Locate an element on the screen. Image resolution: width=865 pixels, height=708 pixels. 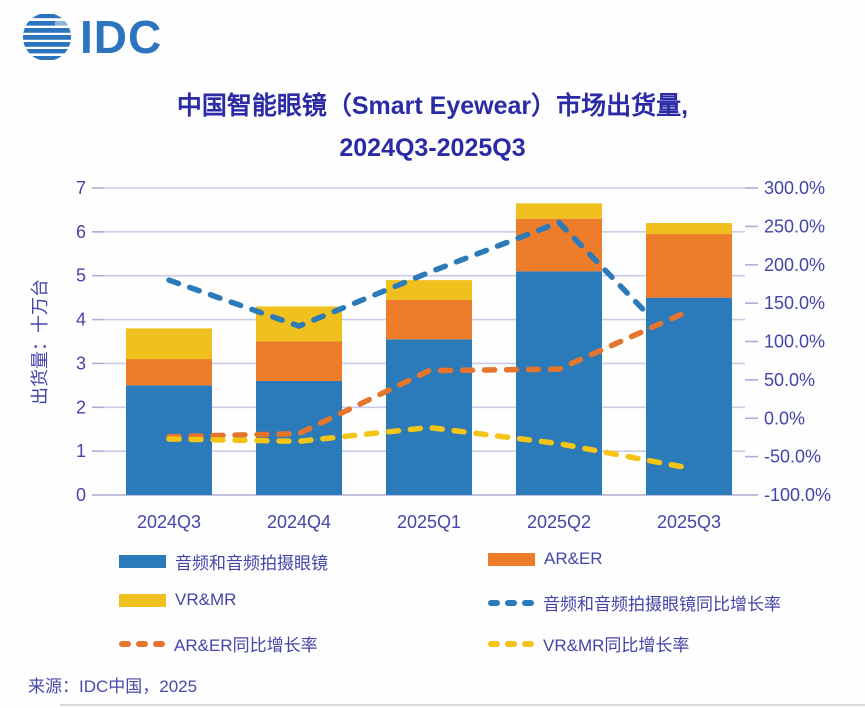
legend-item-vr-mr-growth: VR&MR同比增长率 is located at coordinates (588, 643).